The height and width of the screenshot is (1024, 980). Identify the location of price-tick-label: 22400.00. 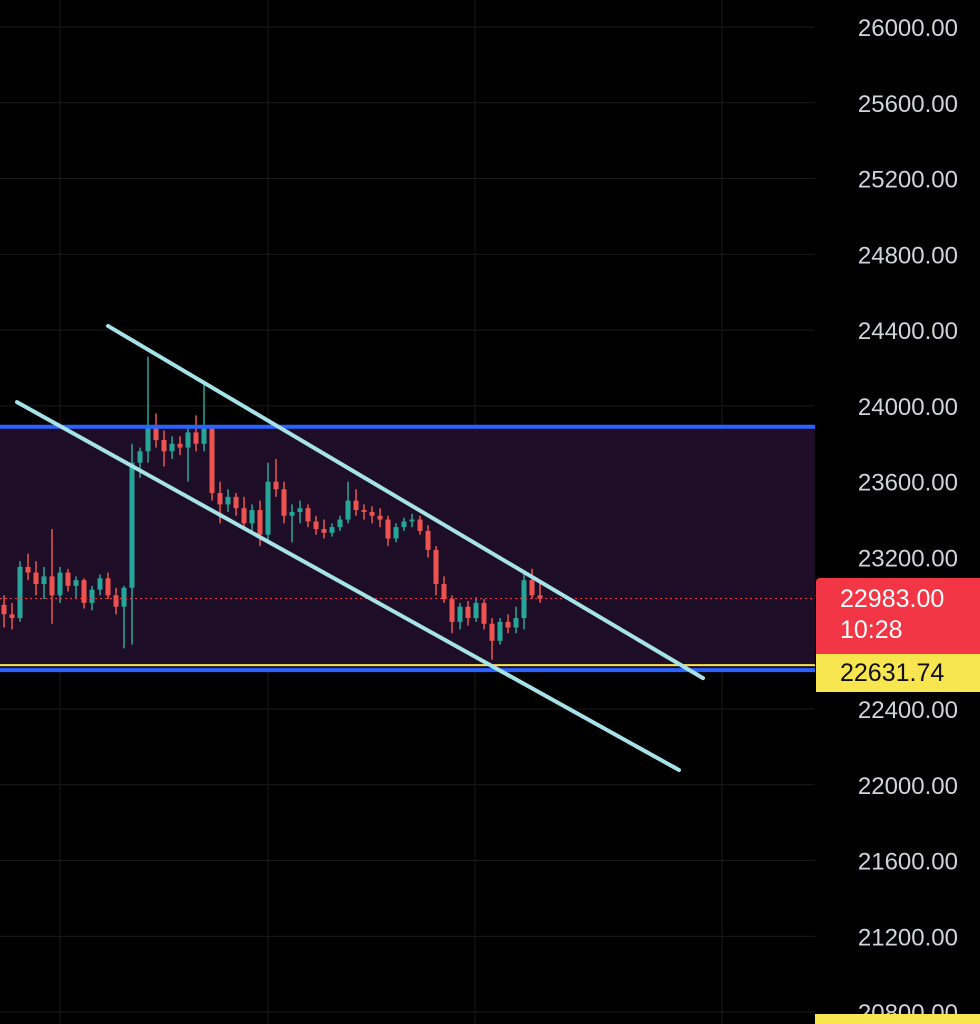
(908, 710).